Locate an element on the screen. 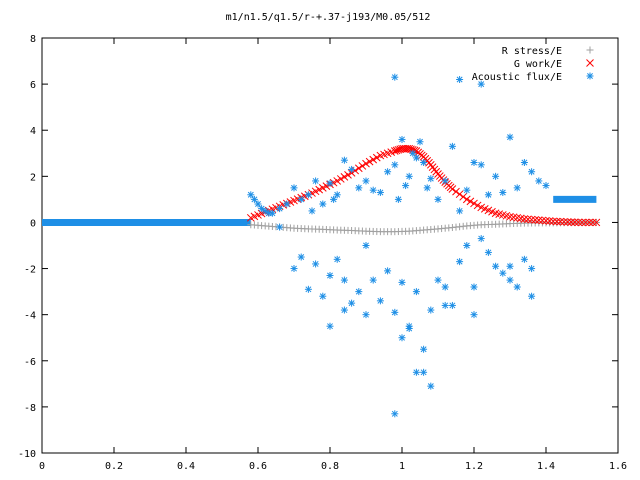 Image resolution: width=640 pixels, height=480 pixels. y-tick-label: 4 is located at coordinates (33, 131).